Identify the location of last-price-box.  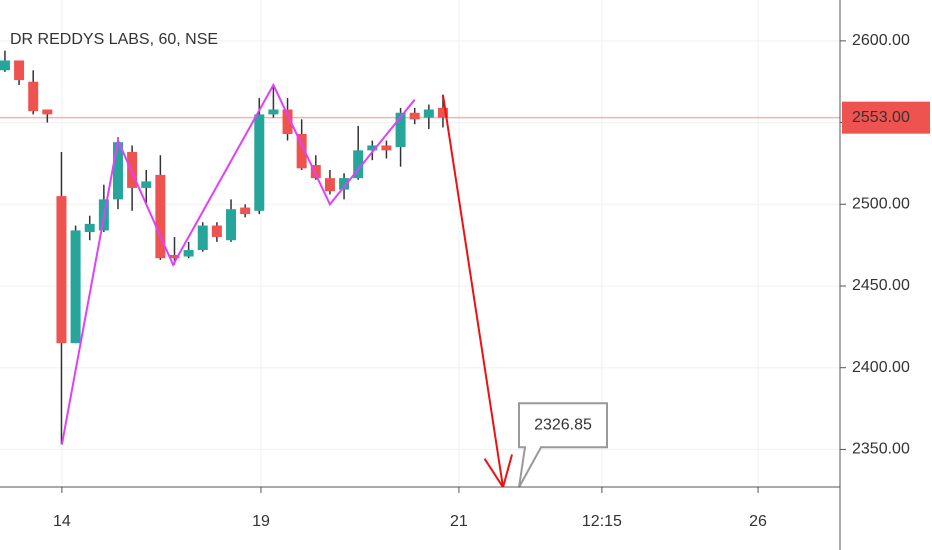
(886, 117).